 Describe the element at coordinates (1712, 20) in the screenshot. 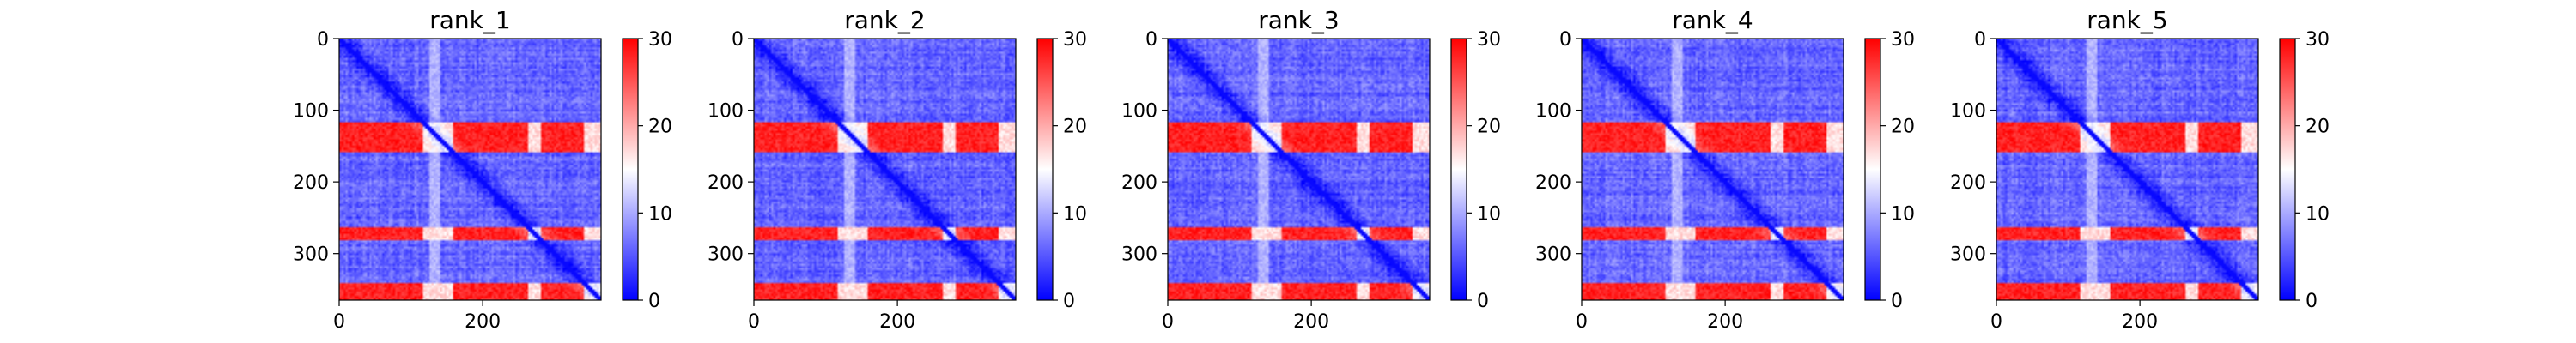

I see `panel-title: rank_4` at that location.